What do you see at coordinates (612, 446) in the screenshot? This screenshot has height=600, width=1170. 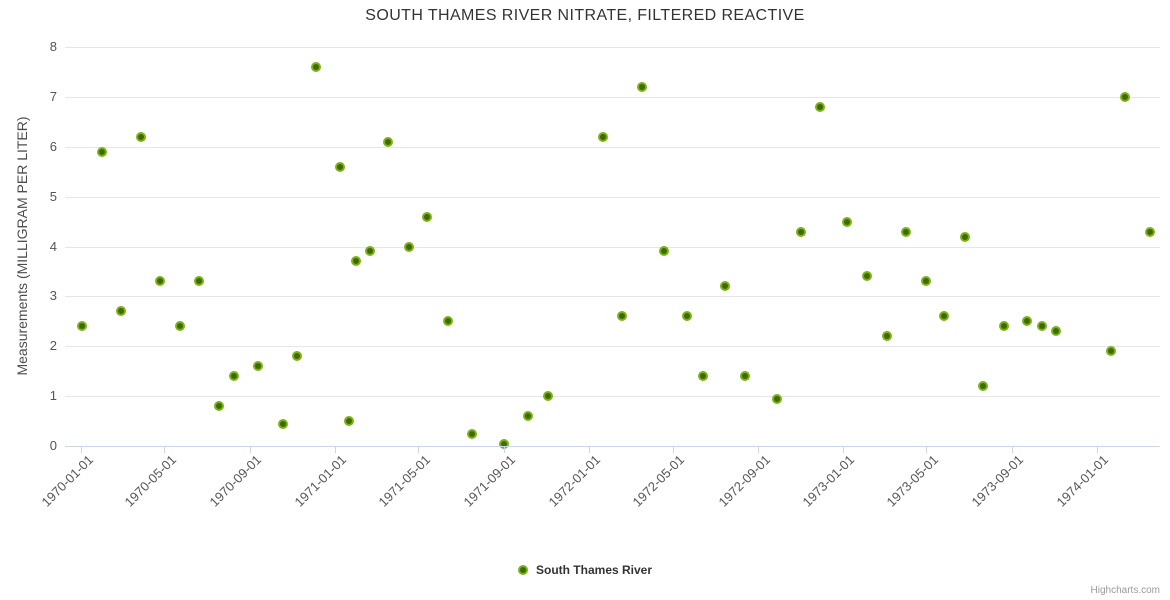 I see `x-axis-line` at bounding box center [612, 446].